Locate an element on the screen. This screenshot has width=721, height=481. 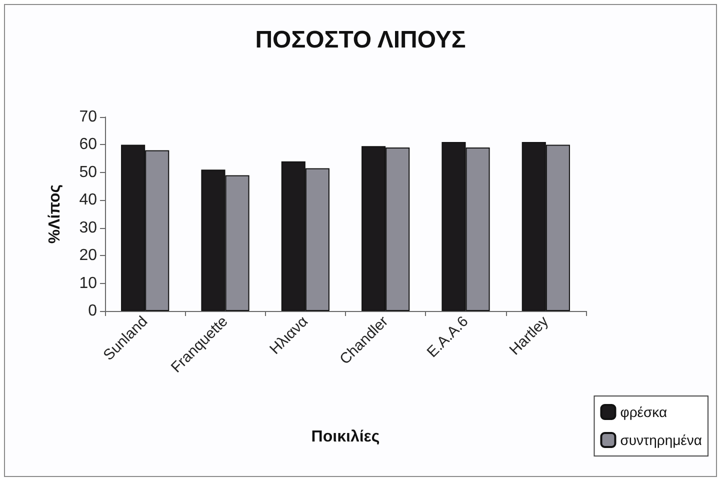
y-tick-label: 50 is located at coordinates (88, 172).